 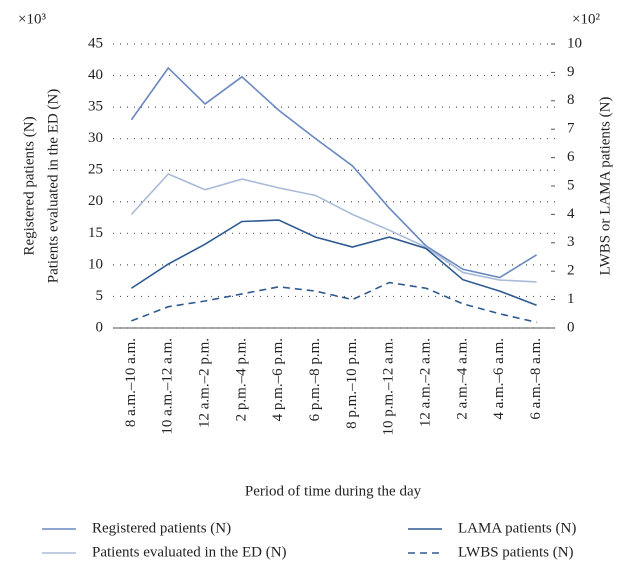 What do you see at coordinates (571, 242) in the screenshot?
I see `y2-tick-label: 3` at bounding box center [571, 242].